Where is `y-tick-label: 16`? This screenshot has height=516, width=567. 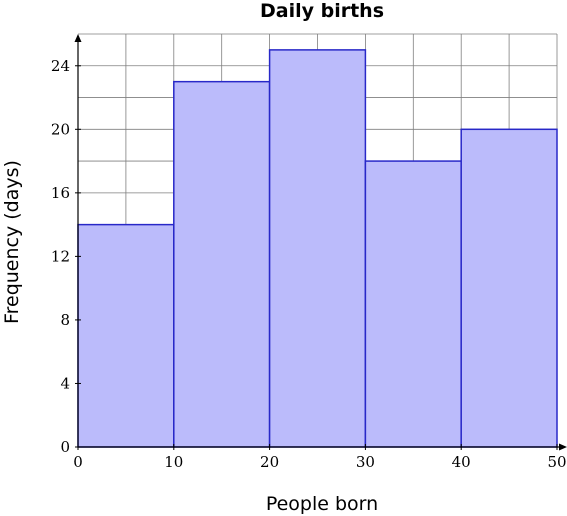 y-tick-label: 16 is located at coordinates (60, 193).